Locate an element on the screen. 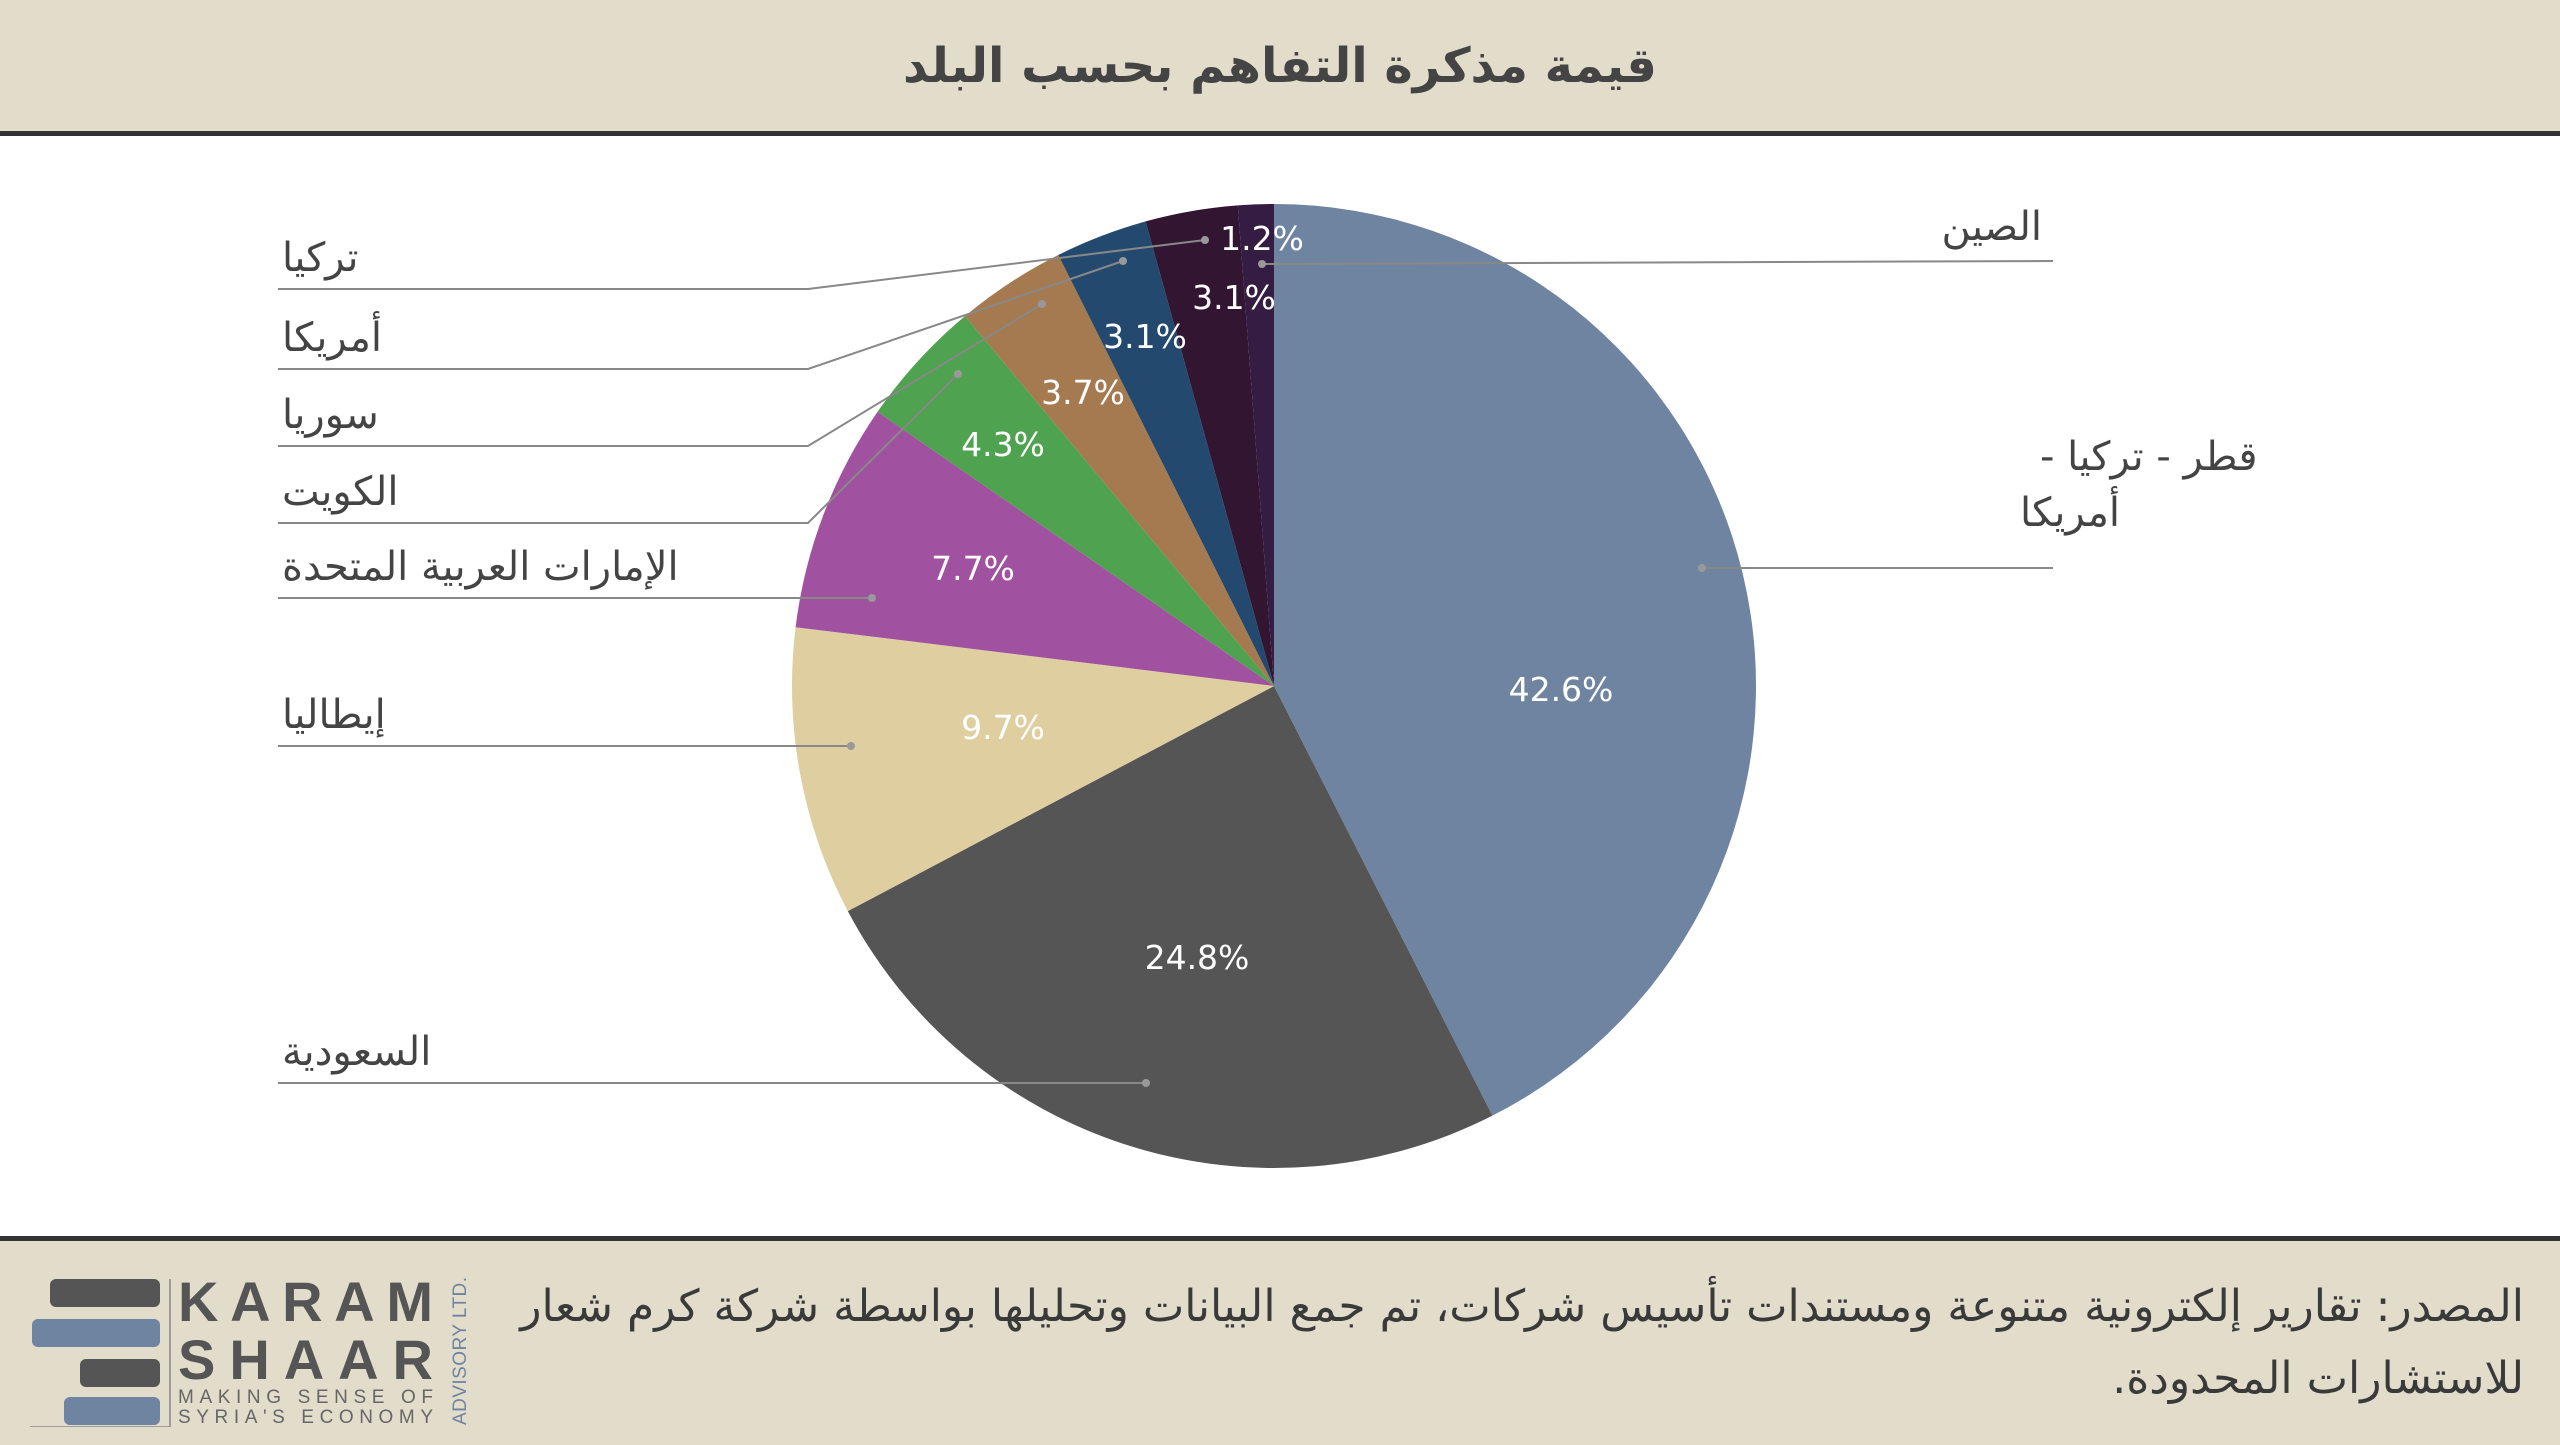 The width and height of the screenshot is (2560, 1445). legend-label: السعودية is located at coordinates (356, 1052).